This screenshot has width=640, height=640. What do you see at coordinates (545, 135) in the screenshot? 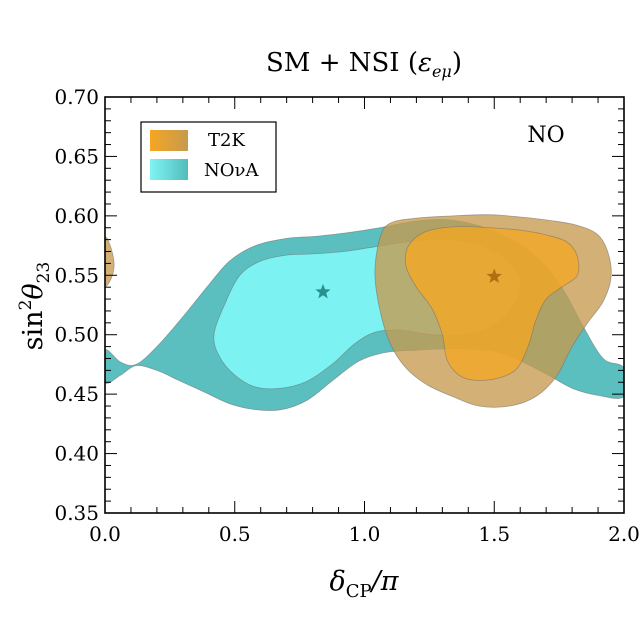
I see `ordering-annotation: NO` at bounding box center [545, 135].